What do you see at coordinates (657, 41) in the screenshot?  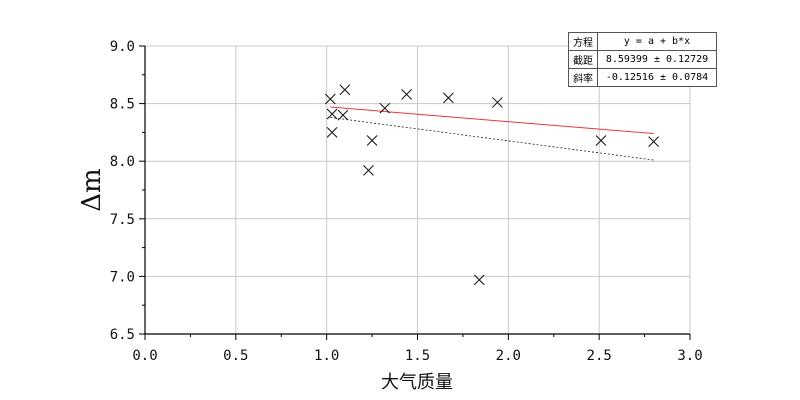 I see `equation-value: y = a + b*x` at bounding box center [657, 41].